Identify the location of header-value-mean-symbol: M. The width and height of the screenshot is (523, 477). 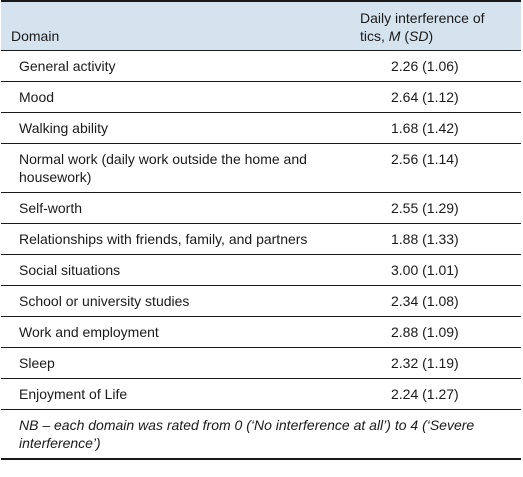
(394, 36).